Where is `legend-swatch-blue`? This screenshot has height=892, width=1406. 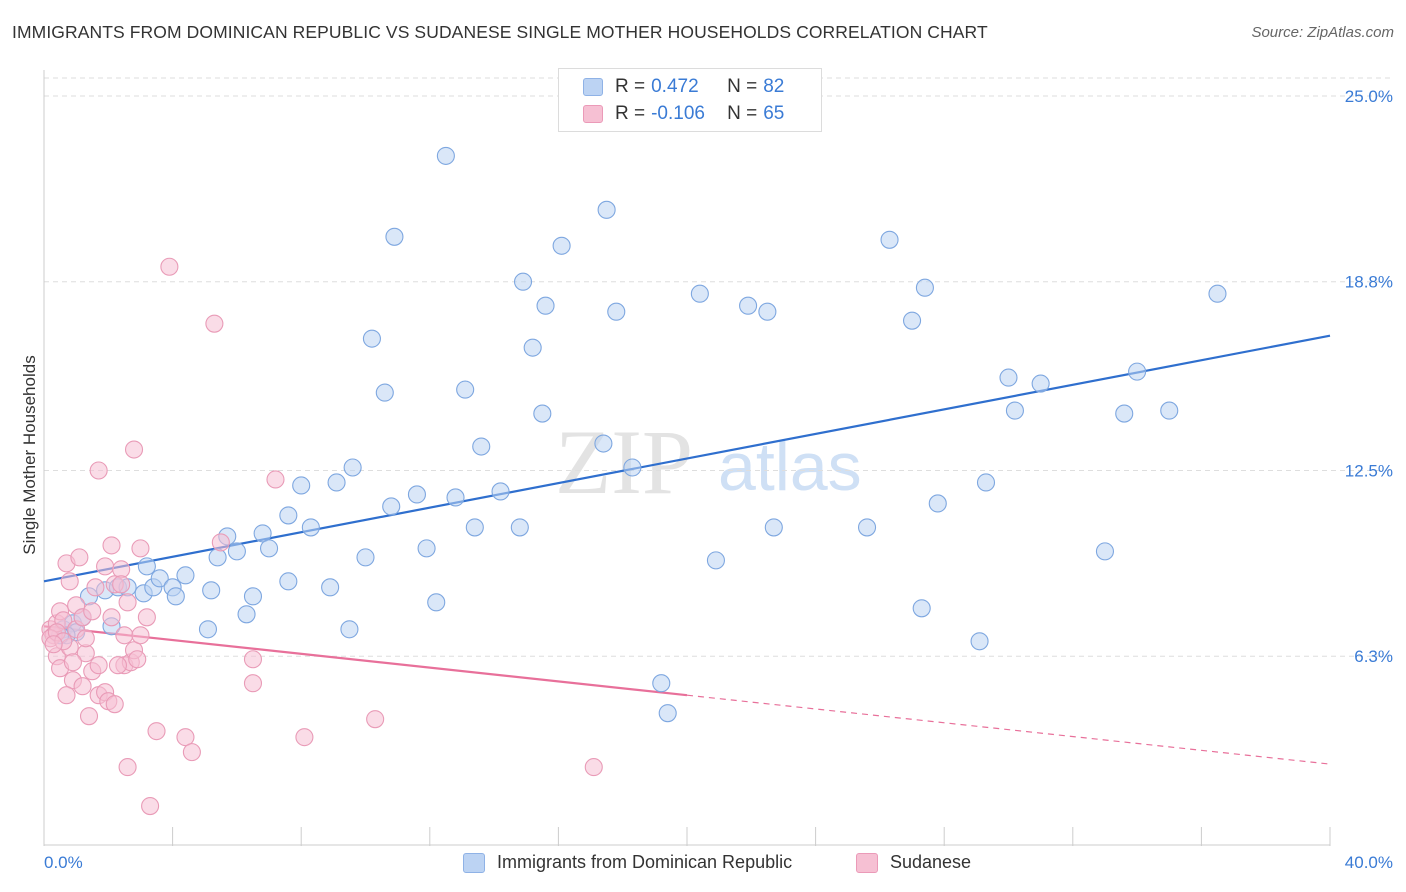 legend-swatch-blue is located at coordinates (593, 87).